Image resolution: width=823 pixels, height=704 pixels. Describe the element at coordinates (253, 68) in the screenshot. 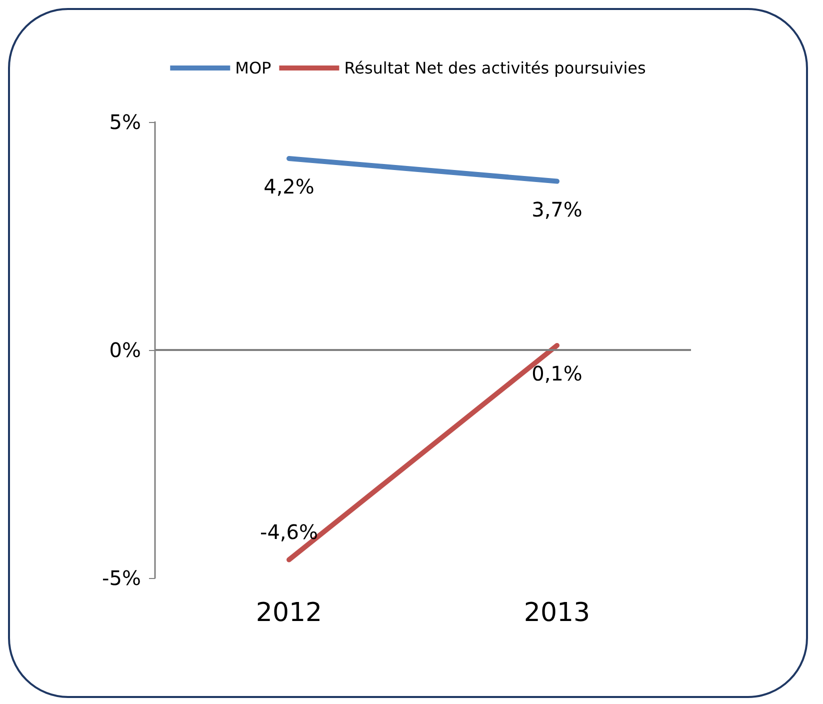

I see `legend-label: MOP` at that location.